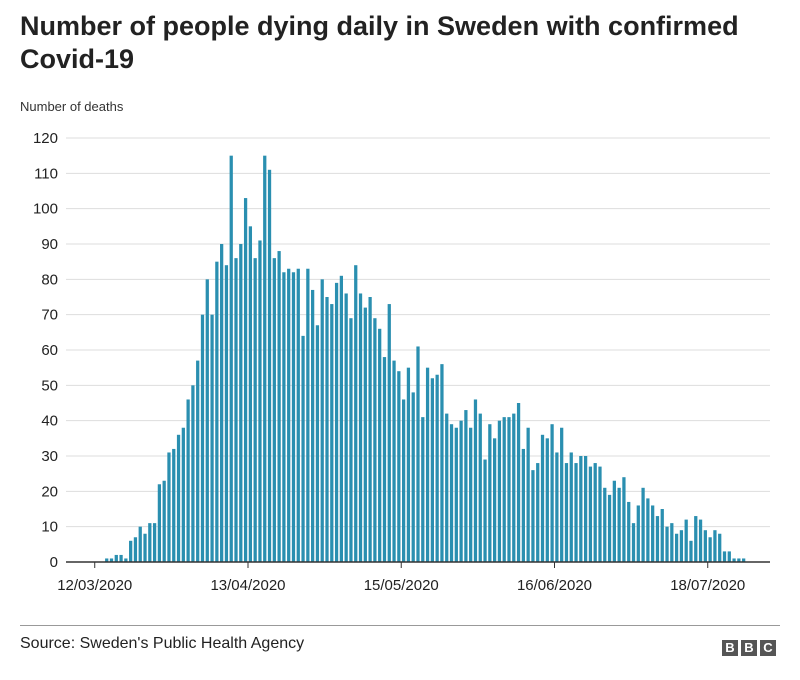 This screenshot has width=800, height=680. Describe the element at coordinates (49, 385) in the screenshot. I see `y-tick-label: 50` at that location.